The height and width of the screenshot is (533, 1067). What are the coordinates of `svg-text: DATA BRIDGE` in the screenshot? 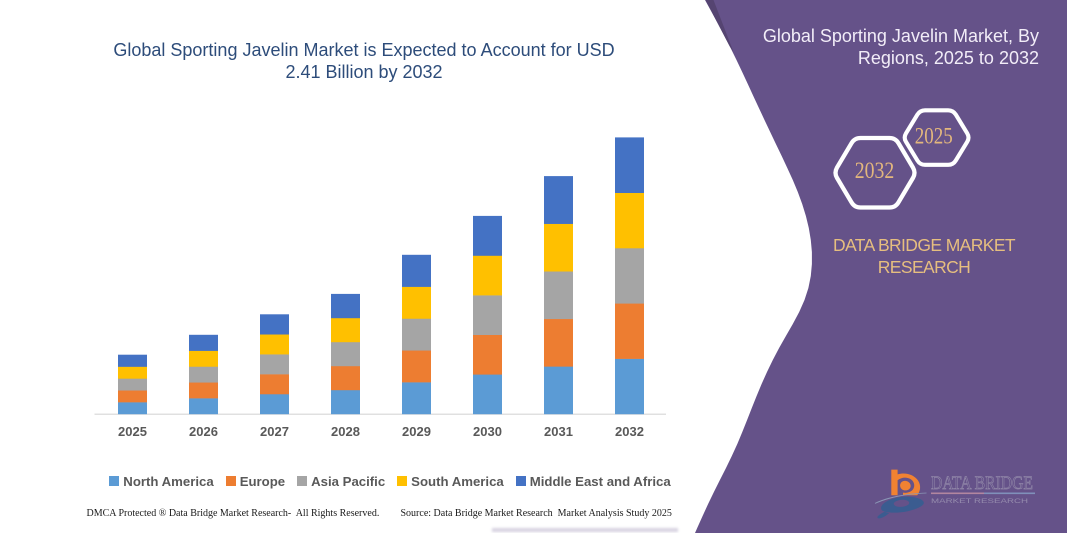 It's located at (982, 484).